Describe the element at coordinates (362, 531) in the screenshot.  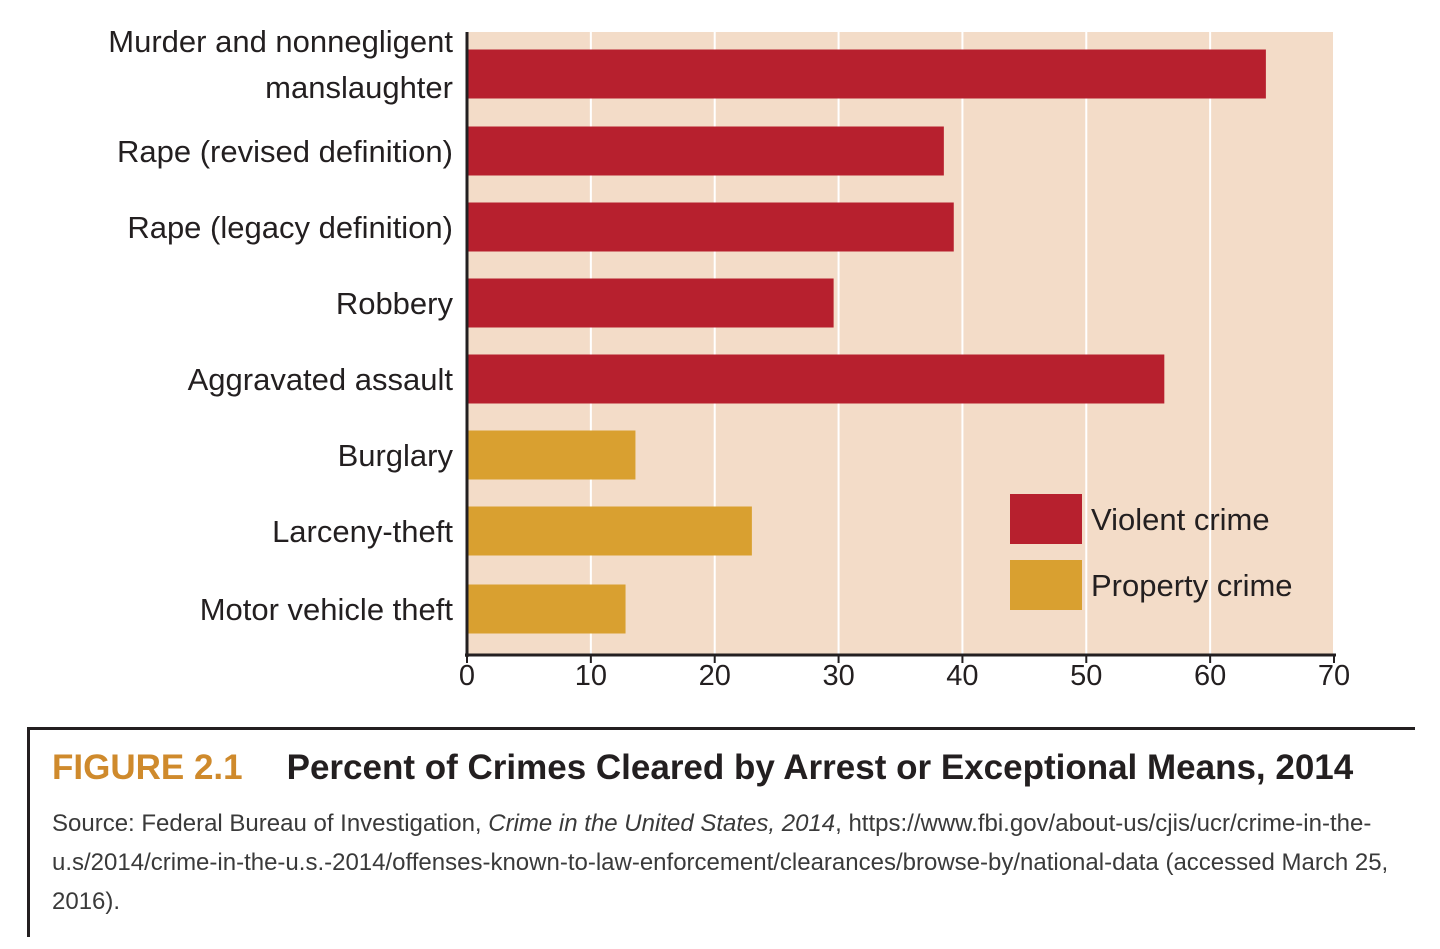
I see `category-label: Larceny-theft` at that location.